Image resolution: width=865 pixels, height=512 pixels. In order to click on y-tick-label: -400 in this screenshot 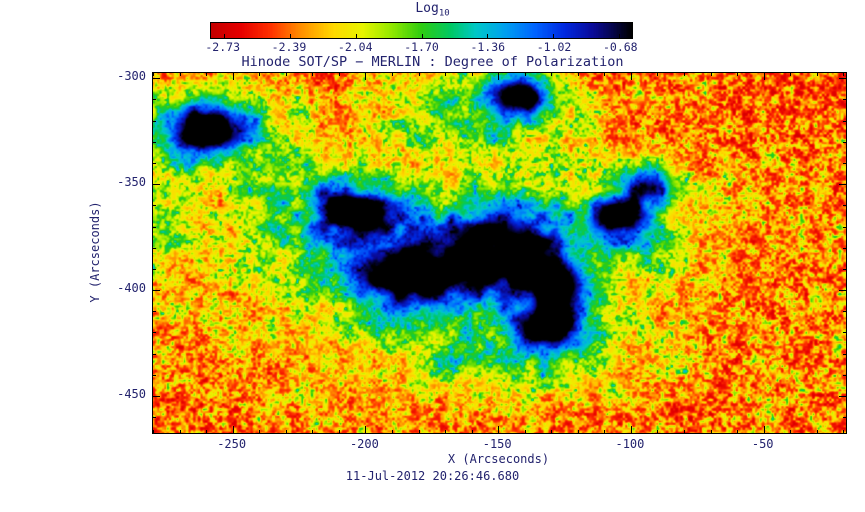, I will do `click(131, 288)`.